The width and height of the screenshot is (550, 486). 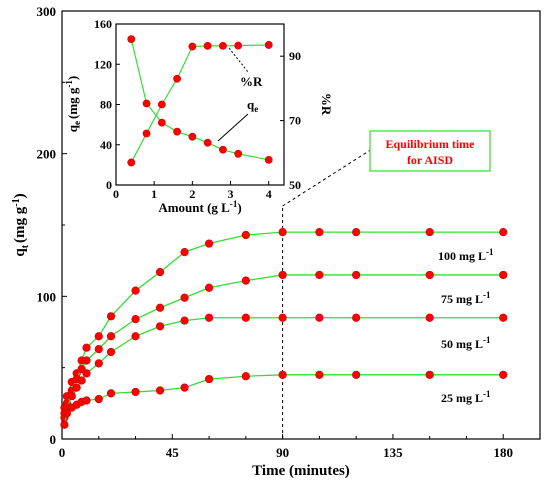 What do you see at coordinates (154, 194) in the screenshot?
I see `inset-x-tick-label: 1` at bounding box center [154, 194].